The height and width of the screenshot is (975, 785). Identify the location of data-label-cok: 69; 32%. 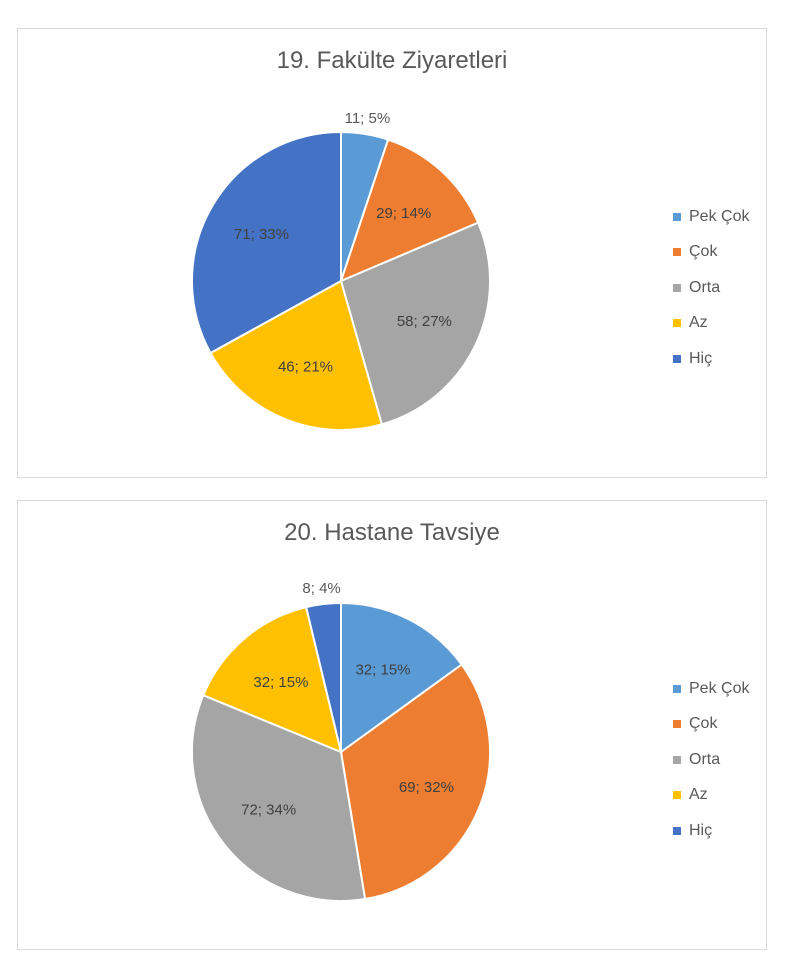
(426, 787).